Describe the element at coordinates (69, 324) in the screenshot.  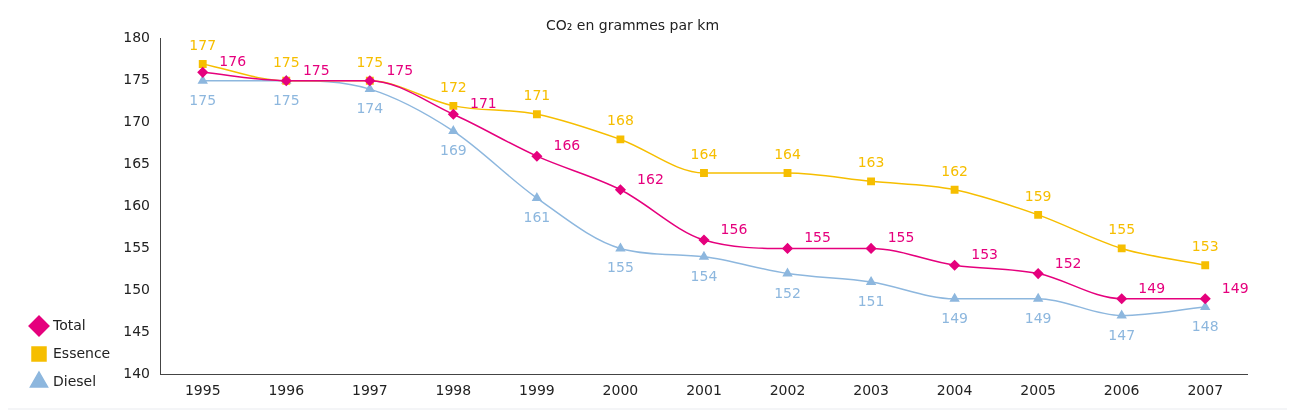
I see `legend-label: Total` at that location.